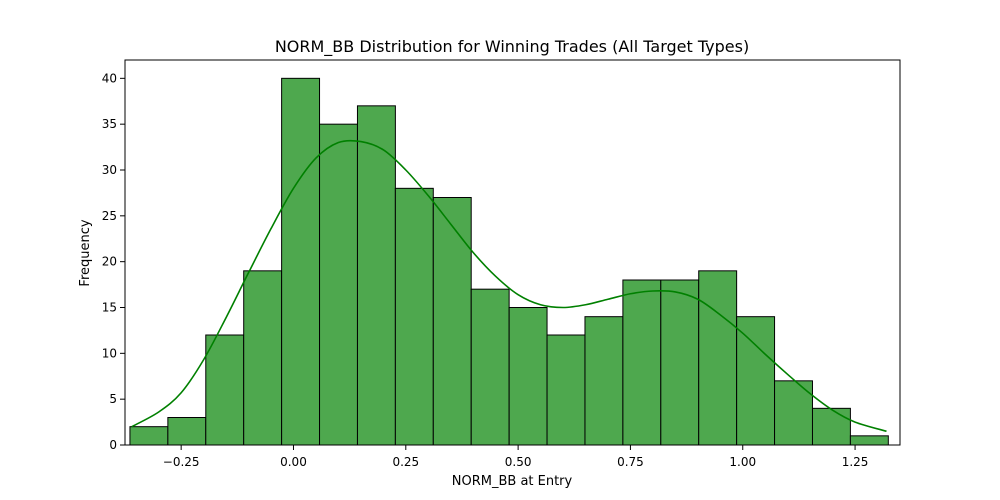 The width and height of the screenshot is (1000, 500). I want to click on x-tick-label: 0.00, so click(293, 462).